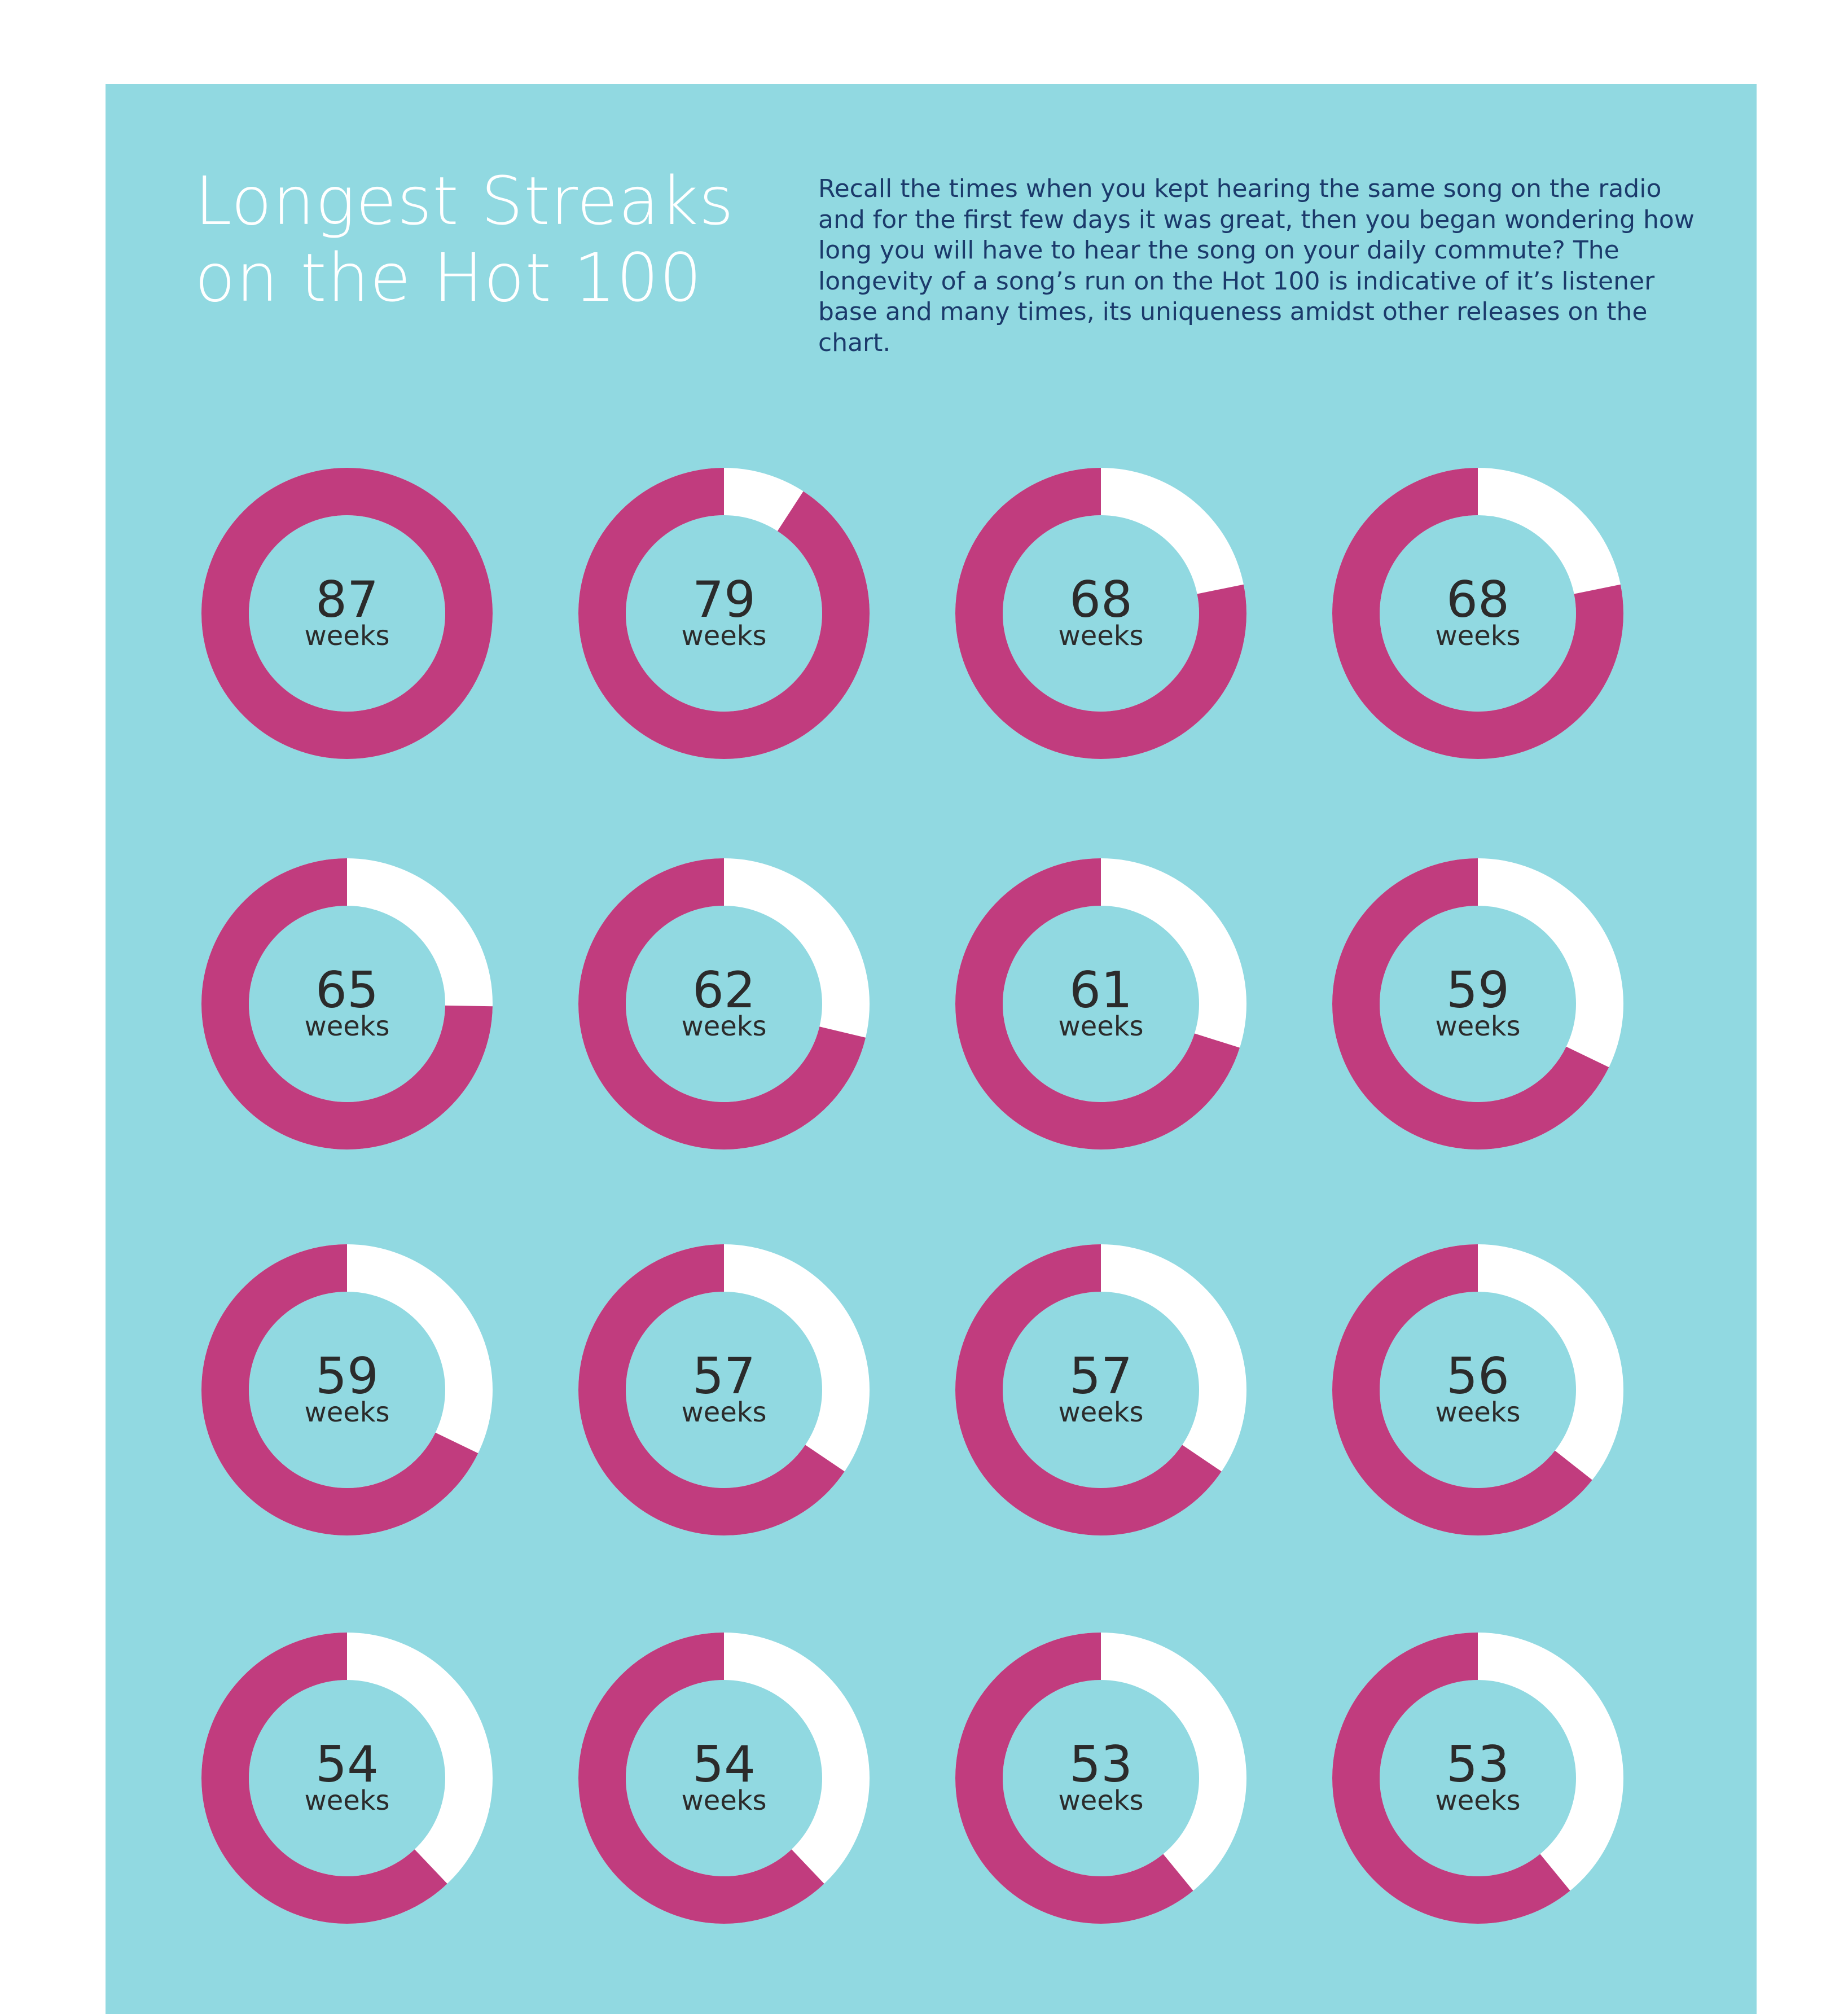 The width and height of the screenshot is (1848, 2014). What do you see at coordinates (449, 278) in the screenshot?
I see `title-line-2: on the Hot 100` at bounding box center [449, 278].